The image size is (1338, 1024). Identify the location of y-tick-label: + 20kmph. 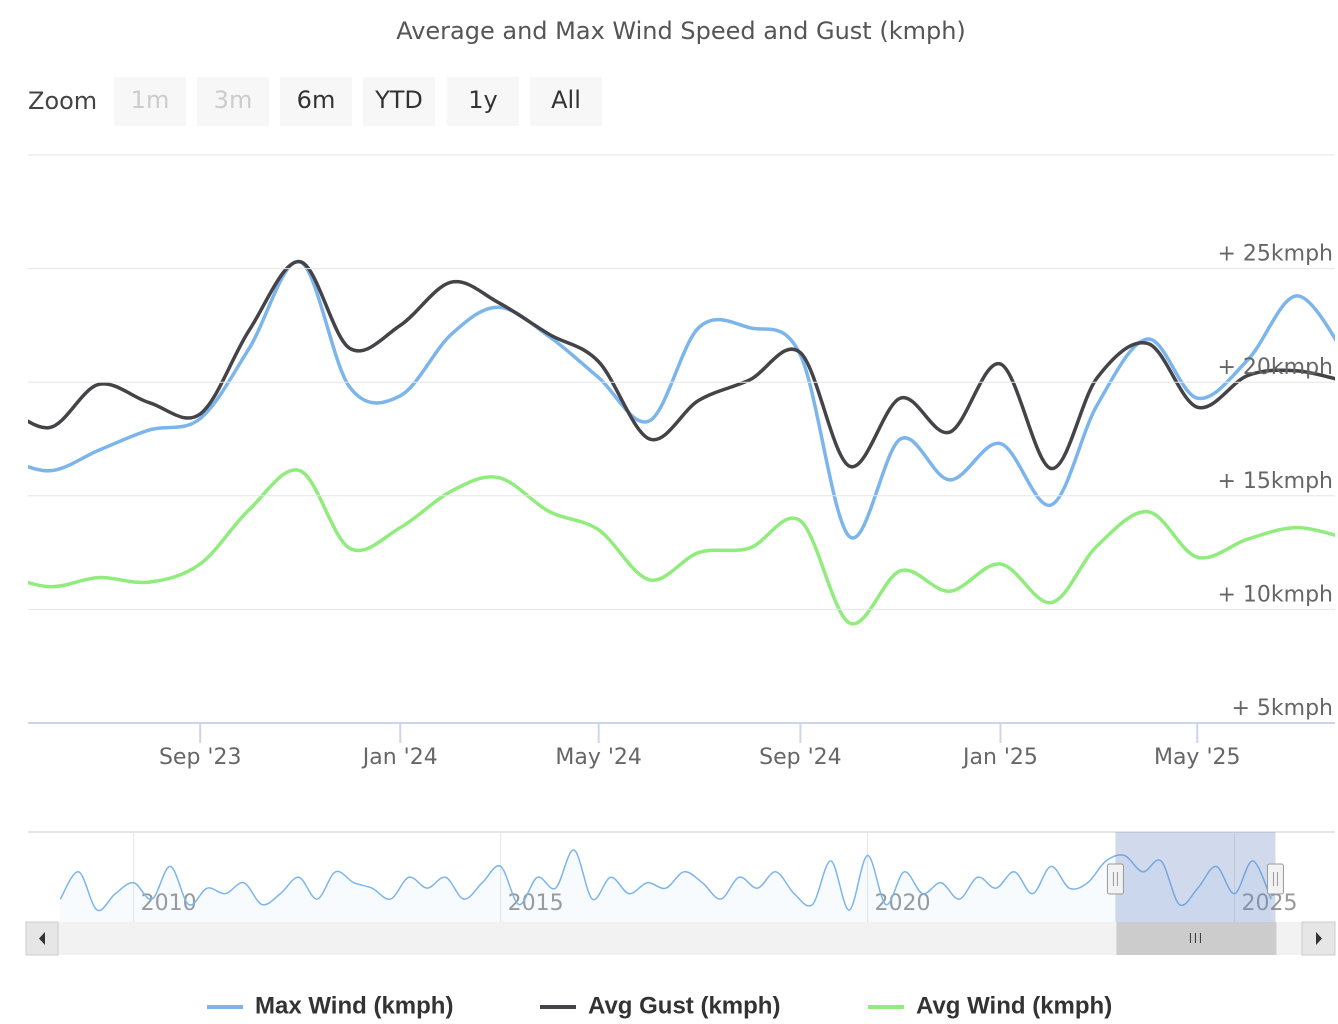
(1276, 367).